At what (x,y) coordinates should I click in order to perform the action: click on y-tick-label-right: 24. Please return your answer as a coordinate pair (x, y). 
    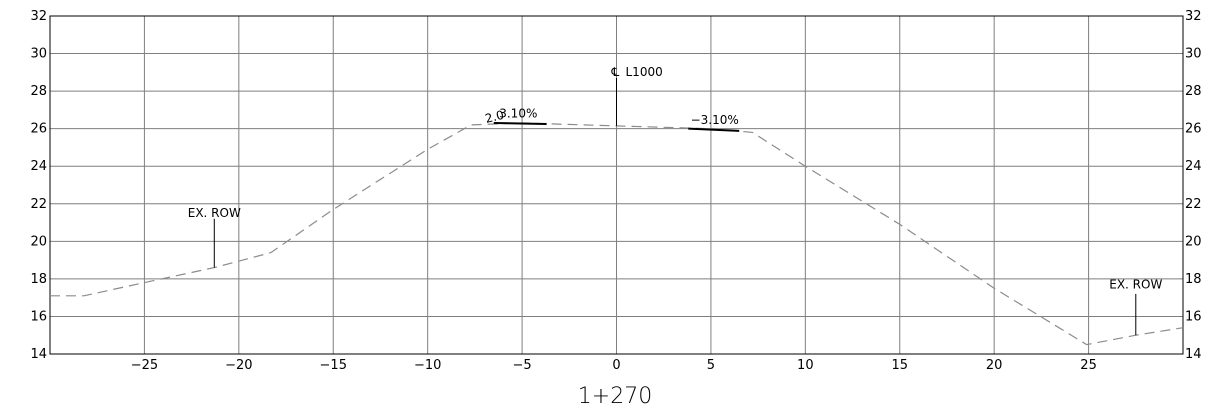
    Looking at the image, I should click on (1193, 166).